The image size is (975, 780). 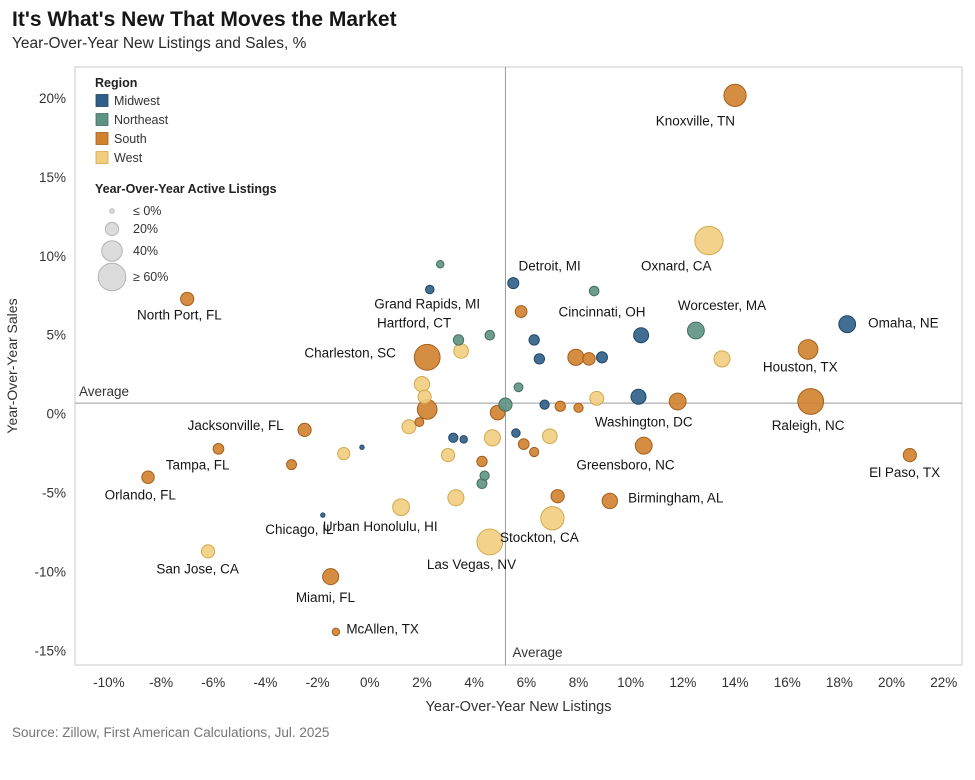 I want to click on legend-size-label: ≤ 0%, so click(x=147, y=211).